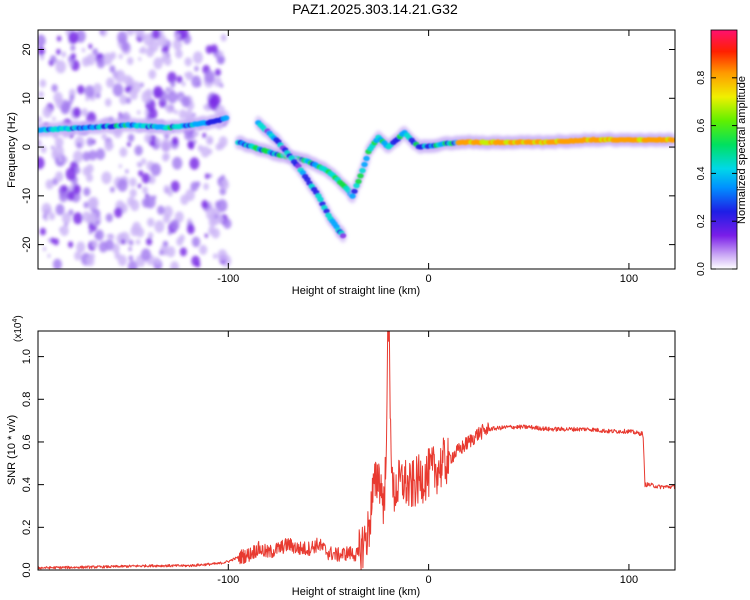  Describe the element at coordinates (629, 279) in the screenshot. I see `spectrogram-xtick-label: 100` at that location.